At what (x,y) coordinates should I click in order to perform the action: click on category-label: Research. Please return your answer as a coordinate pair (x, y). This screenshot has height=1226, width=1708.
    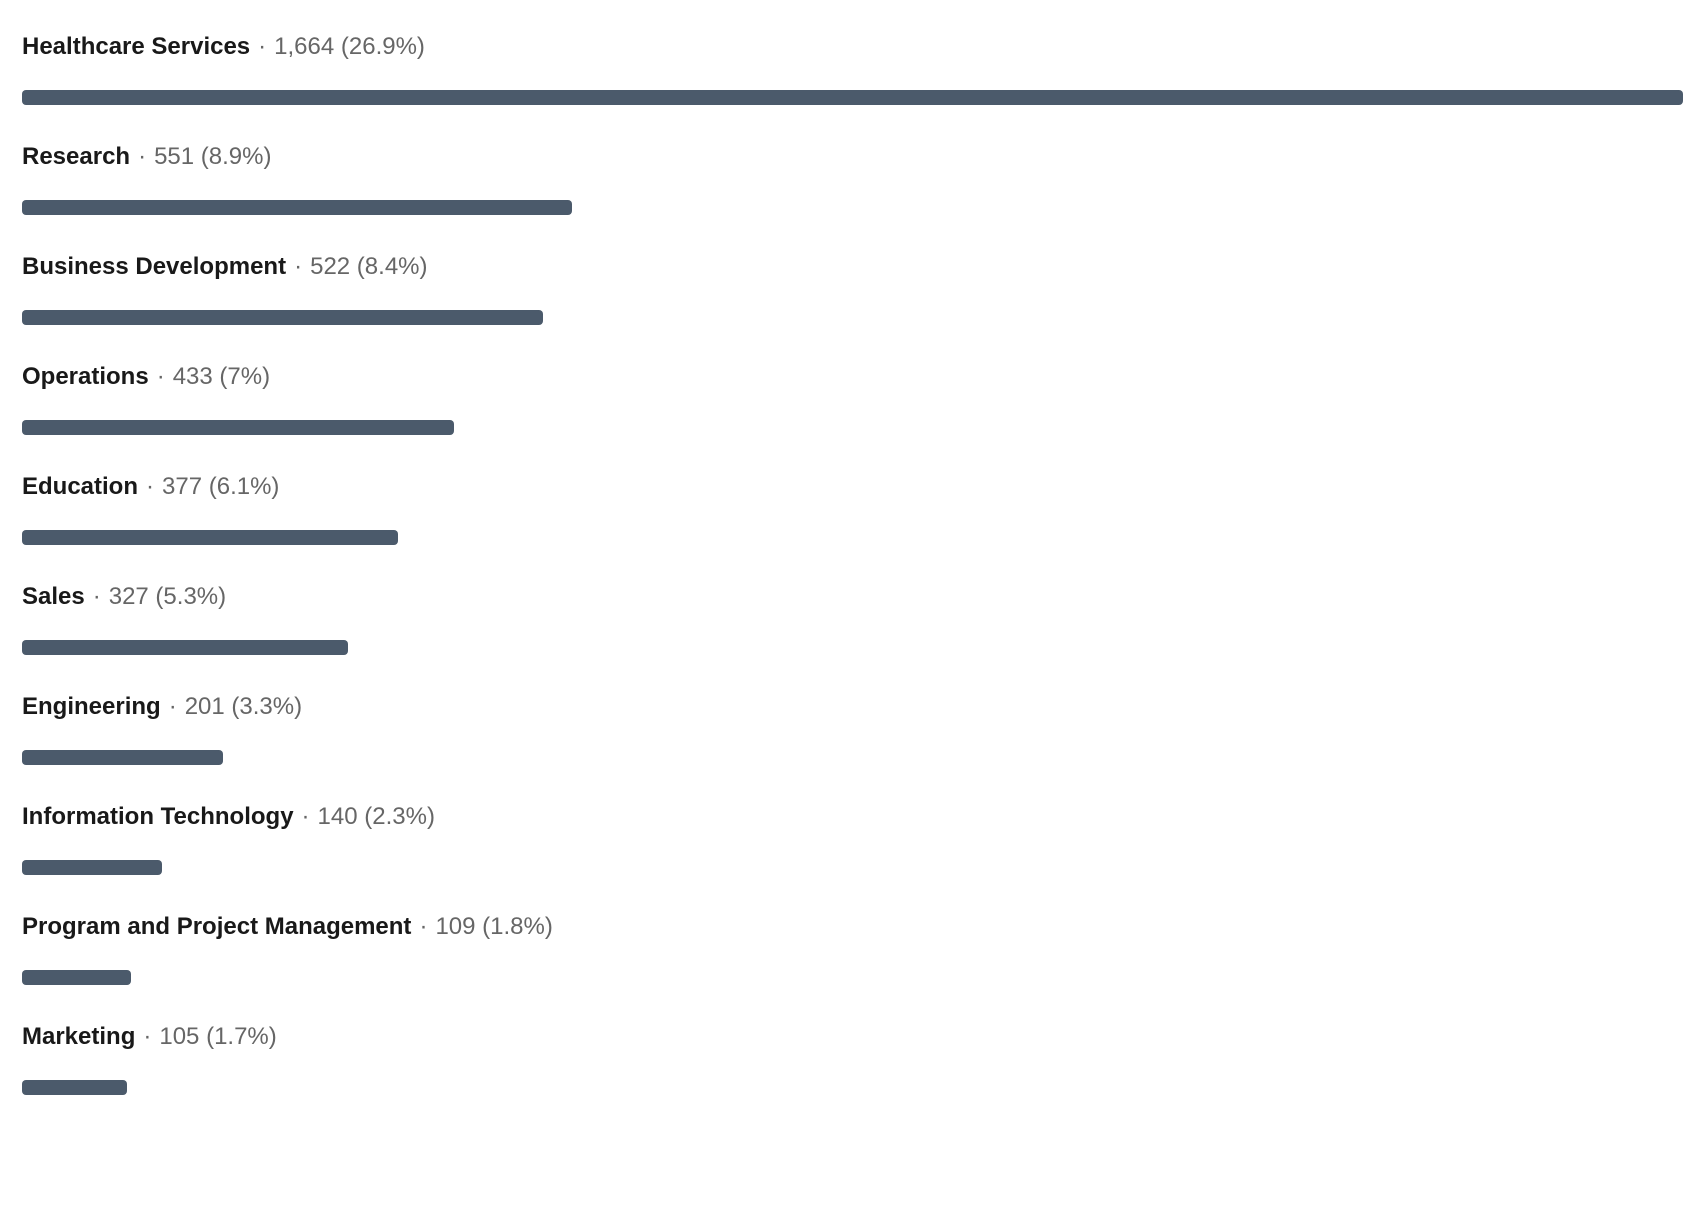
    Looking at the image, I should click on (76, 156).